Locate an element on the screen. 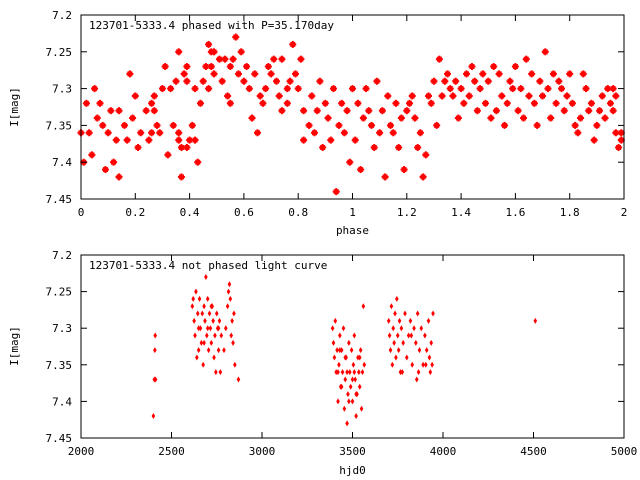  x-tick-label: 2500 is located at coordinates (171, 451).